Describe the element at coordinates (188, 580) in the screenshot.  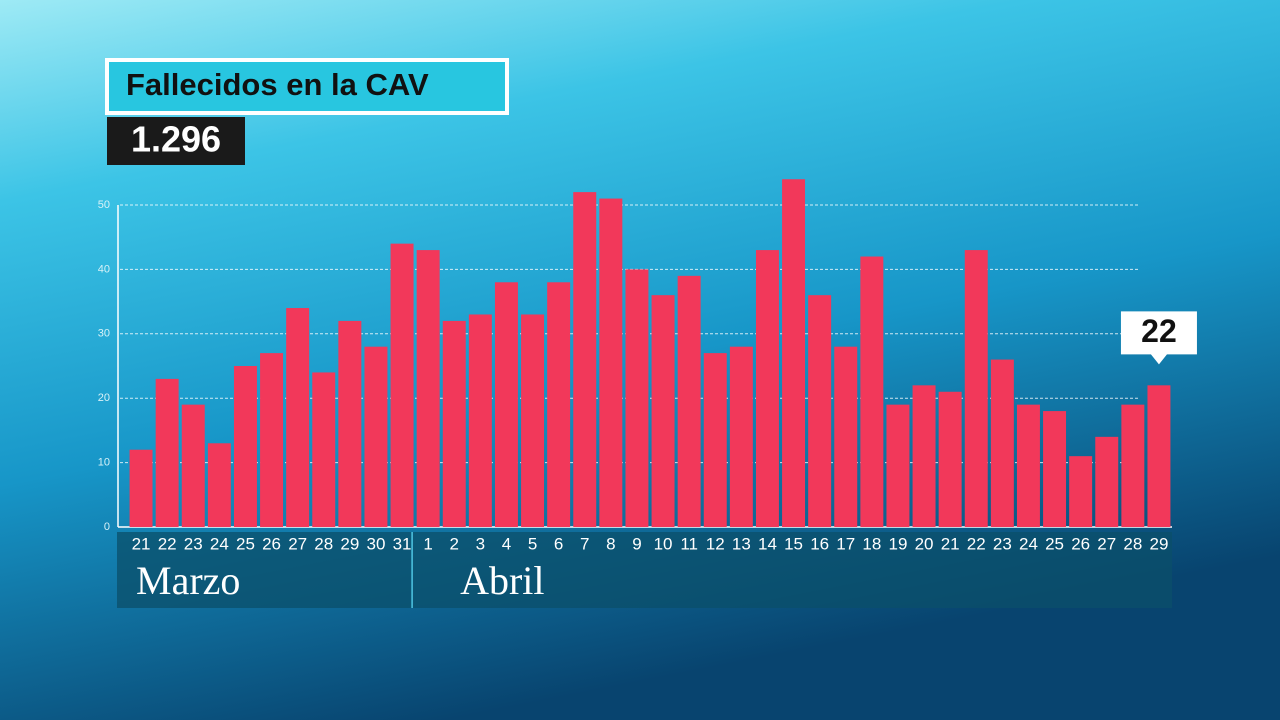
I see `month-label: Marzo` at that location.